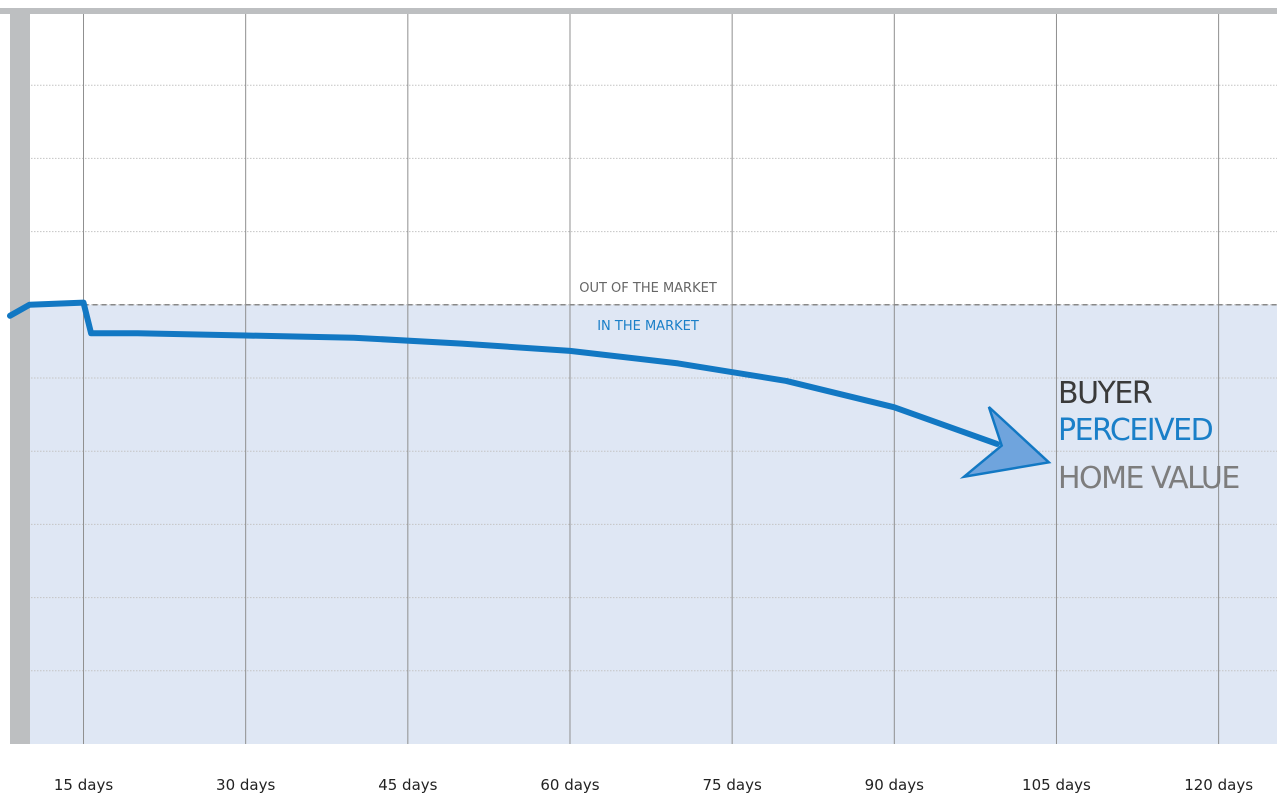 The image size is (1277, 796). What do you see at coordinates (245, 785) in the screenshot?
I see `x-tick-label: 30 days` at bounding box center [245, 785].